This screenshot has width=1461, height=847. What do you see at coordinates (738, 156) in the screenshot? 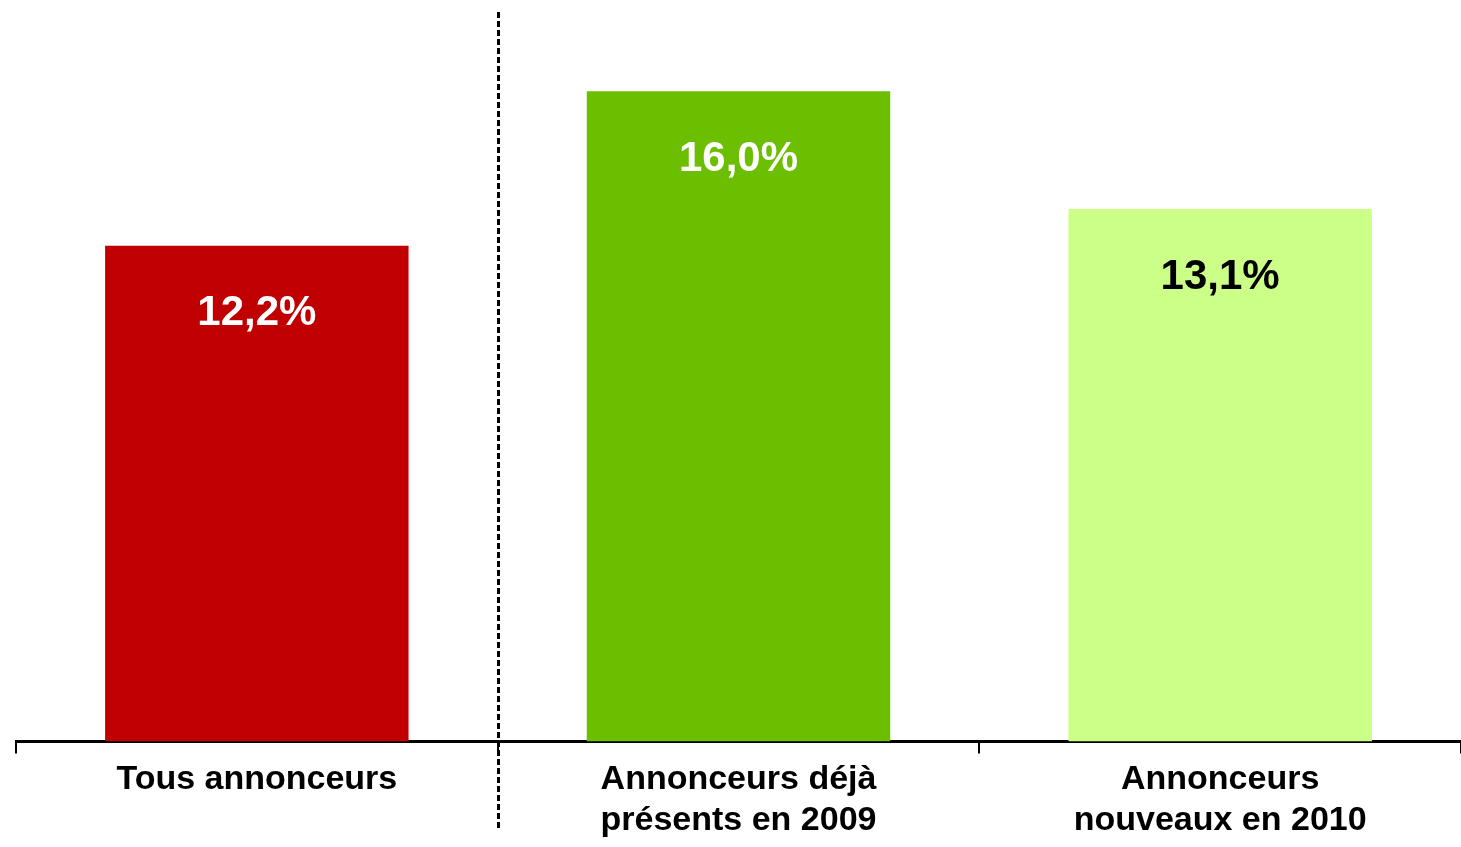
I see `data-label: 16,0%` at bounding box center [738, 156].